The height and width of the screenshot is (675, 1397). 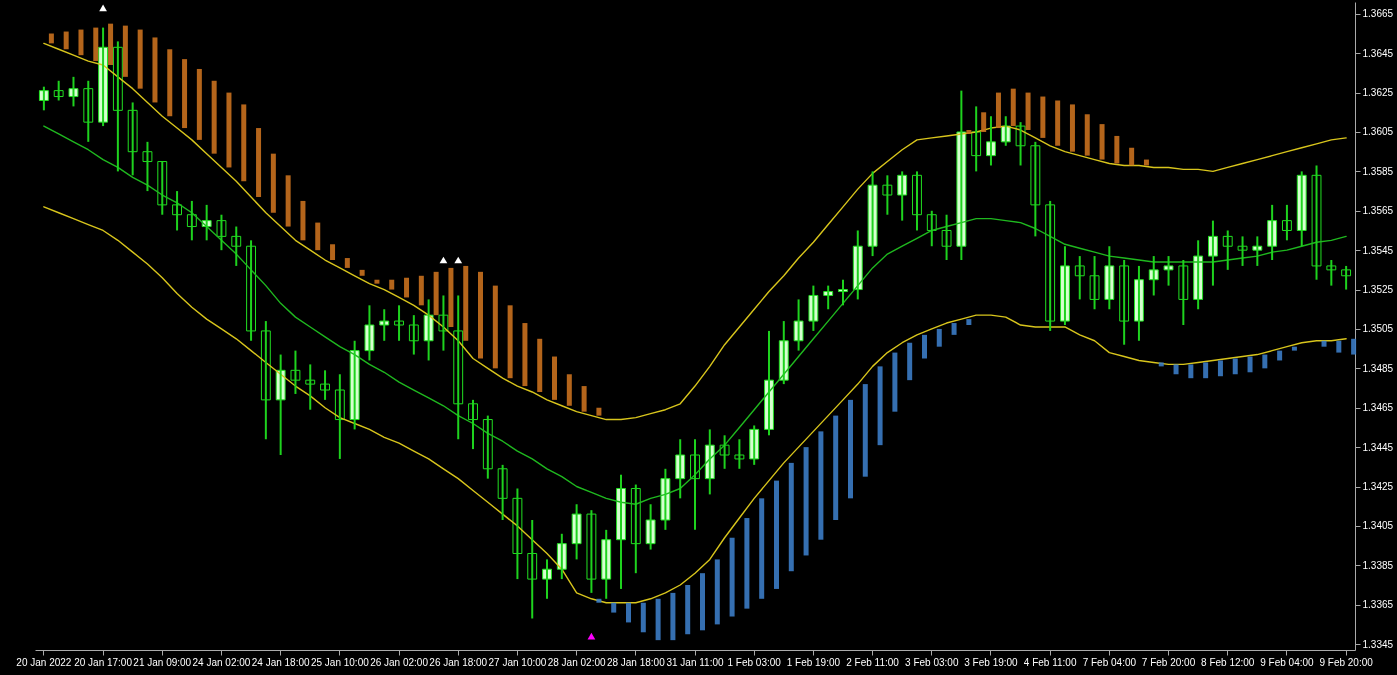 What do you see at coordinates (1378, 408) in the screenshot?
I see `y-tick-label: 1.3465` at bounding box center [1378, 408].